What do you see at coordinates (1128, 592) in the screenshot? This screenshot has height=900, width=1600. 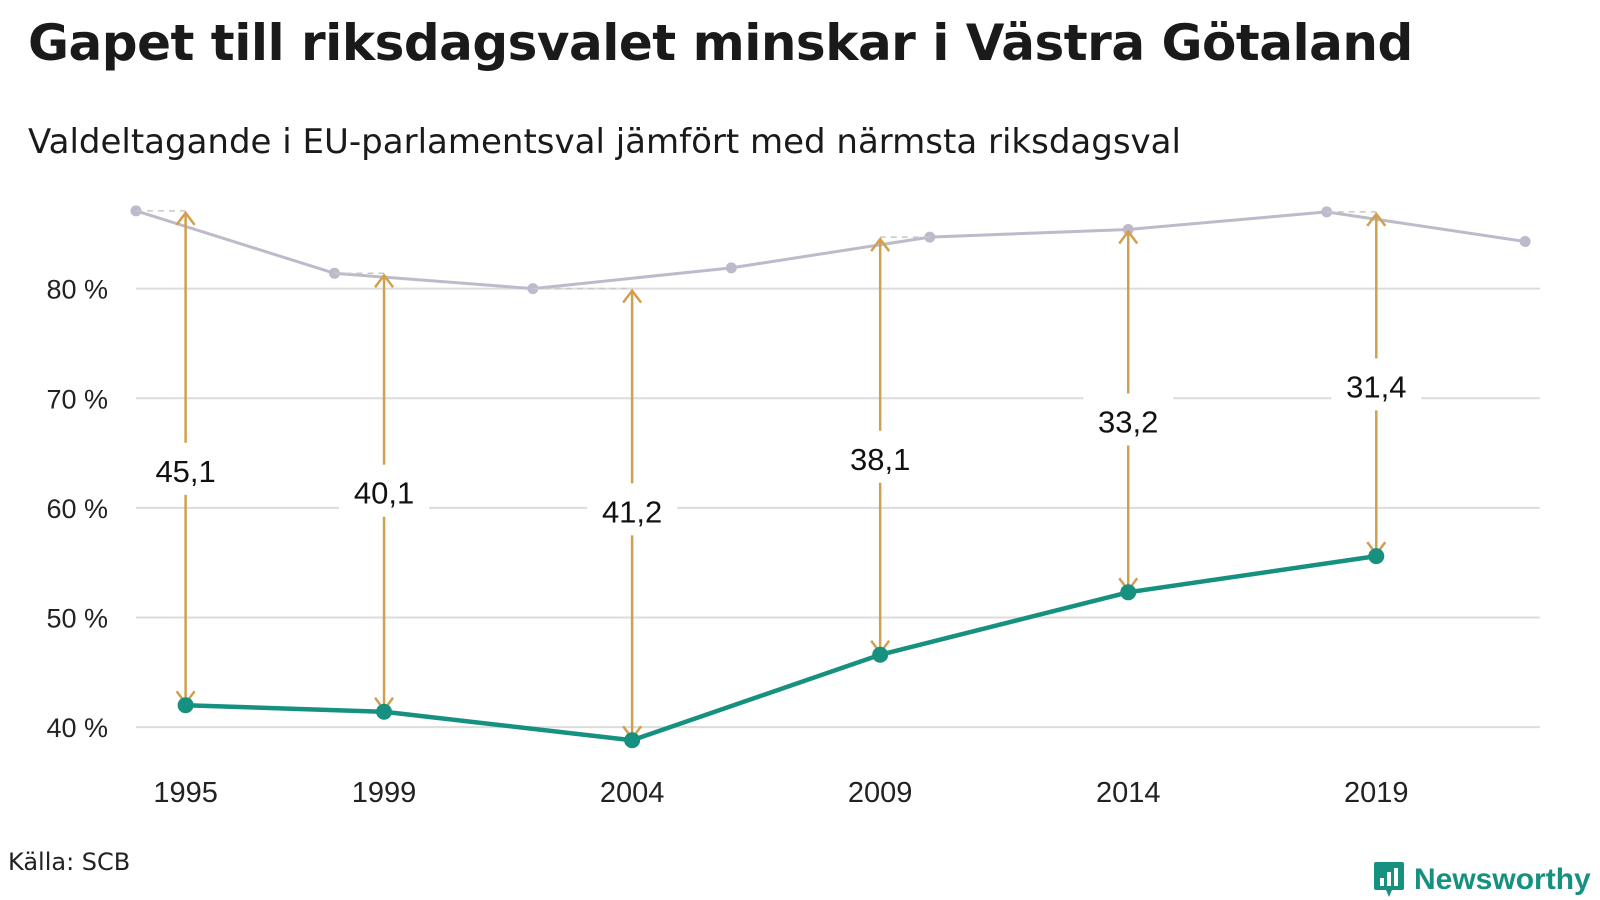 I see `eu-point-2014` at bounding box center [1128, 592].